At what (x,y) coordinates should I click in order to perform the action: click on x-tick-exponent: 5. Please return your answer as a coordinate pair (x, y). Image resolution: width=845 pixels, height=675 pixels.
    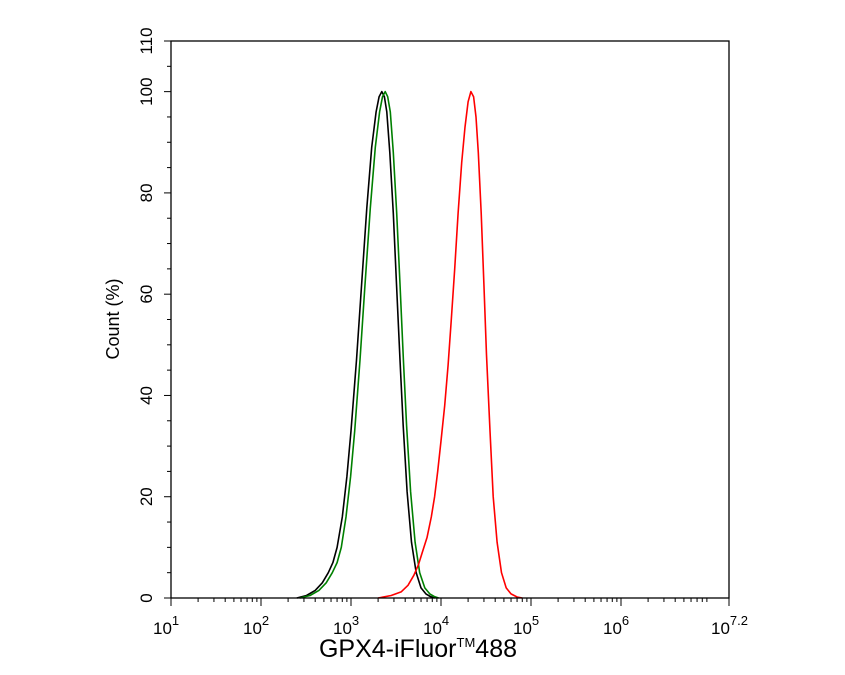
    Looking at the image, I should click on (535, 620).